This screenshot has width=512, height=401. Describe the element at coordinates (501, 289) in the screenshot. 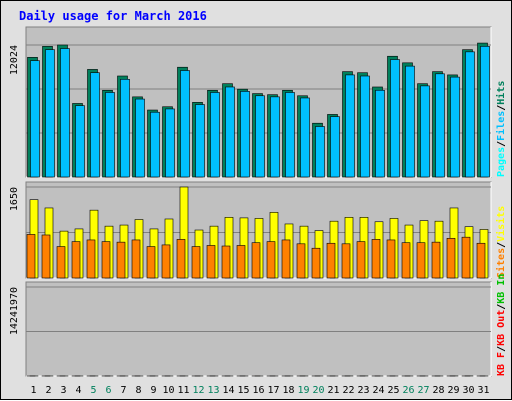

I see `legend-entry: KB In` at that location.